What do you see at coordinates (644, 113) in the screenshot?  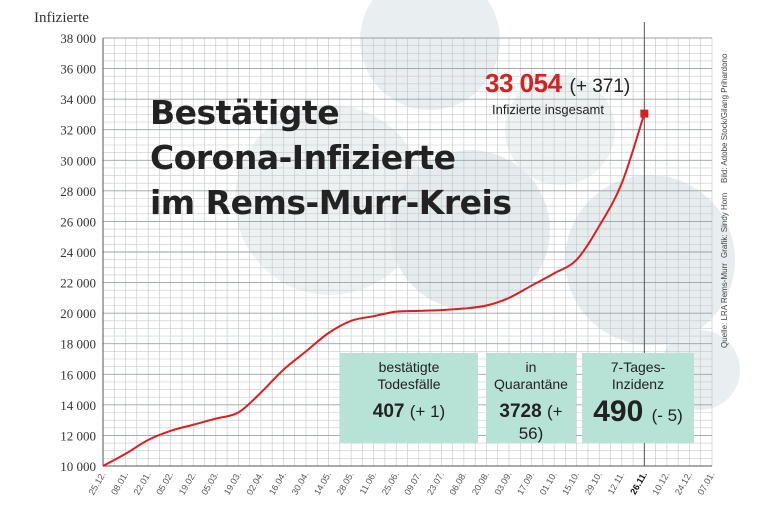 I see `end-point-marker` at bounding box center [644, 113].